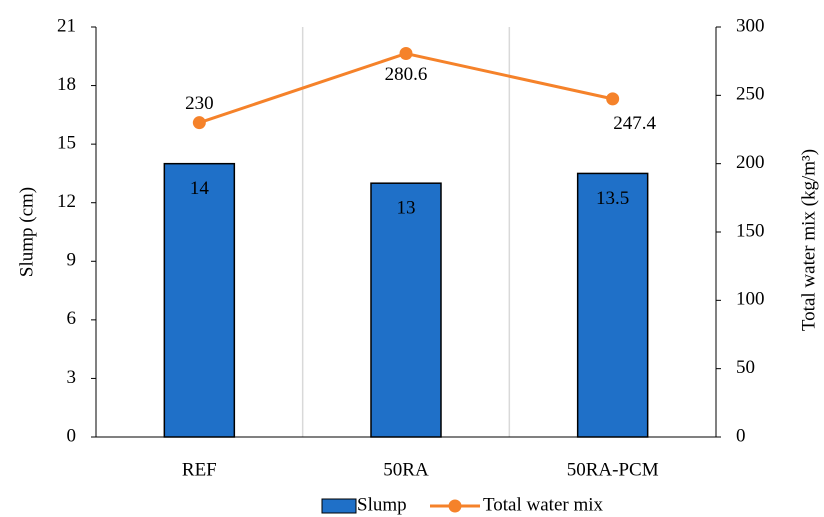 The image size is (824, 517). Describe the element at coordinates (634, 123) in the screenshot. I see `line-label: 247.4` at that location.